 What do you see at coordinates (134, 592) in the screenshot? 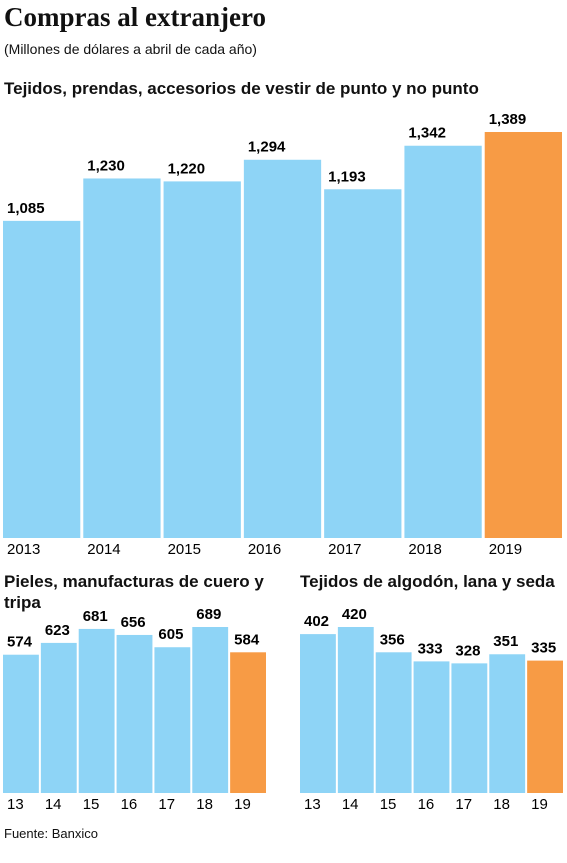
I see `chart-title: Pieles, manufacturas de cuero y tripa` at bounding box center [134, 592].